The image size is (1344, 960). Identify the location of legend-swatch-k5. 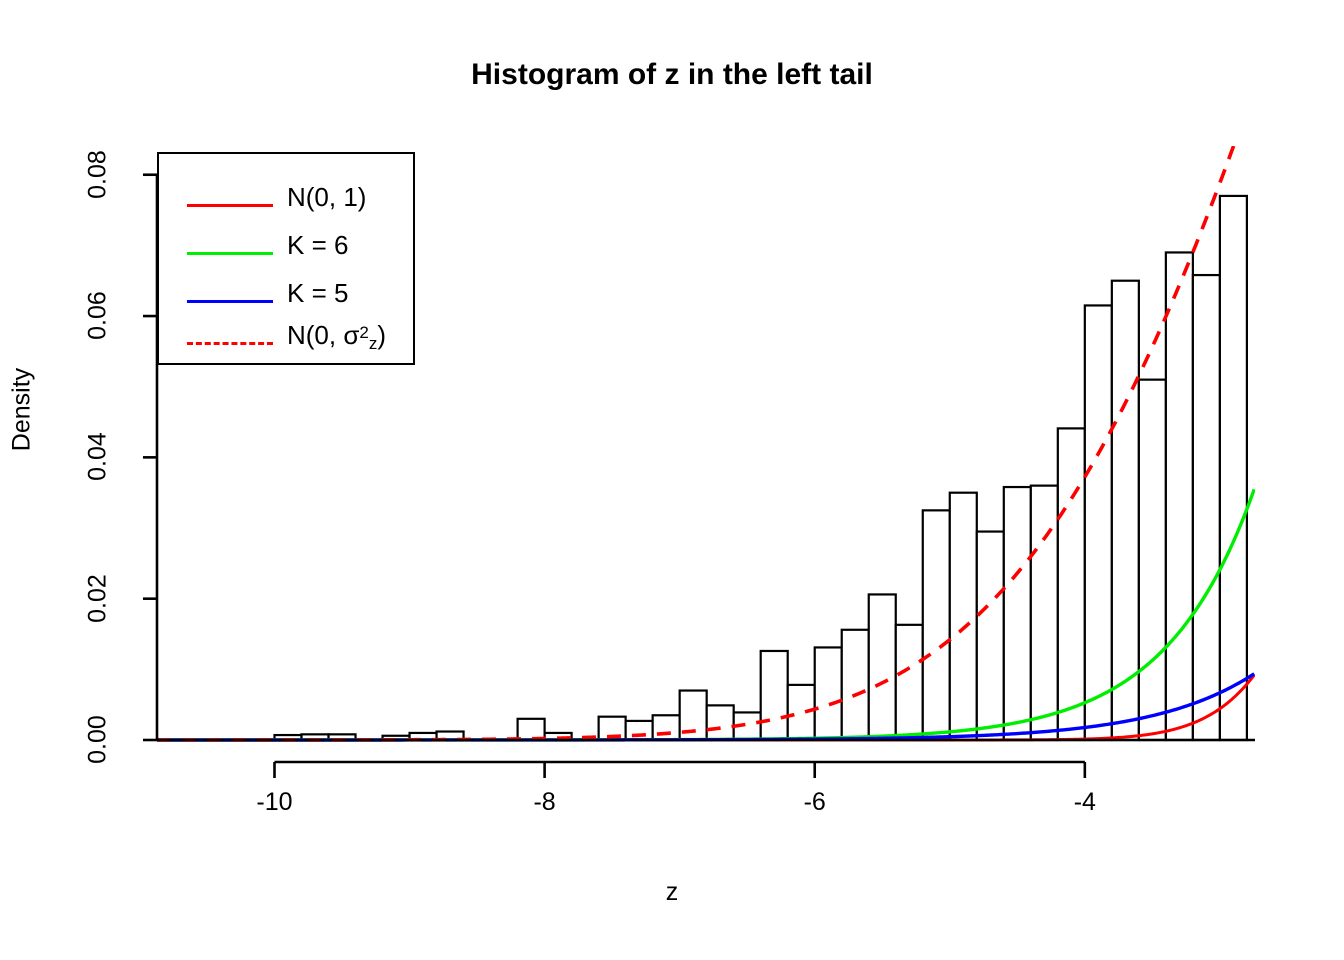
(230, 301).